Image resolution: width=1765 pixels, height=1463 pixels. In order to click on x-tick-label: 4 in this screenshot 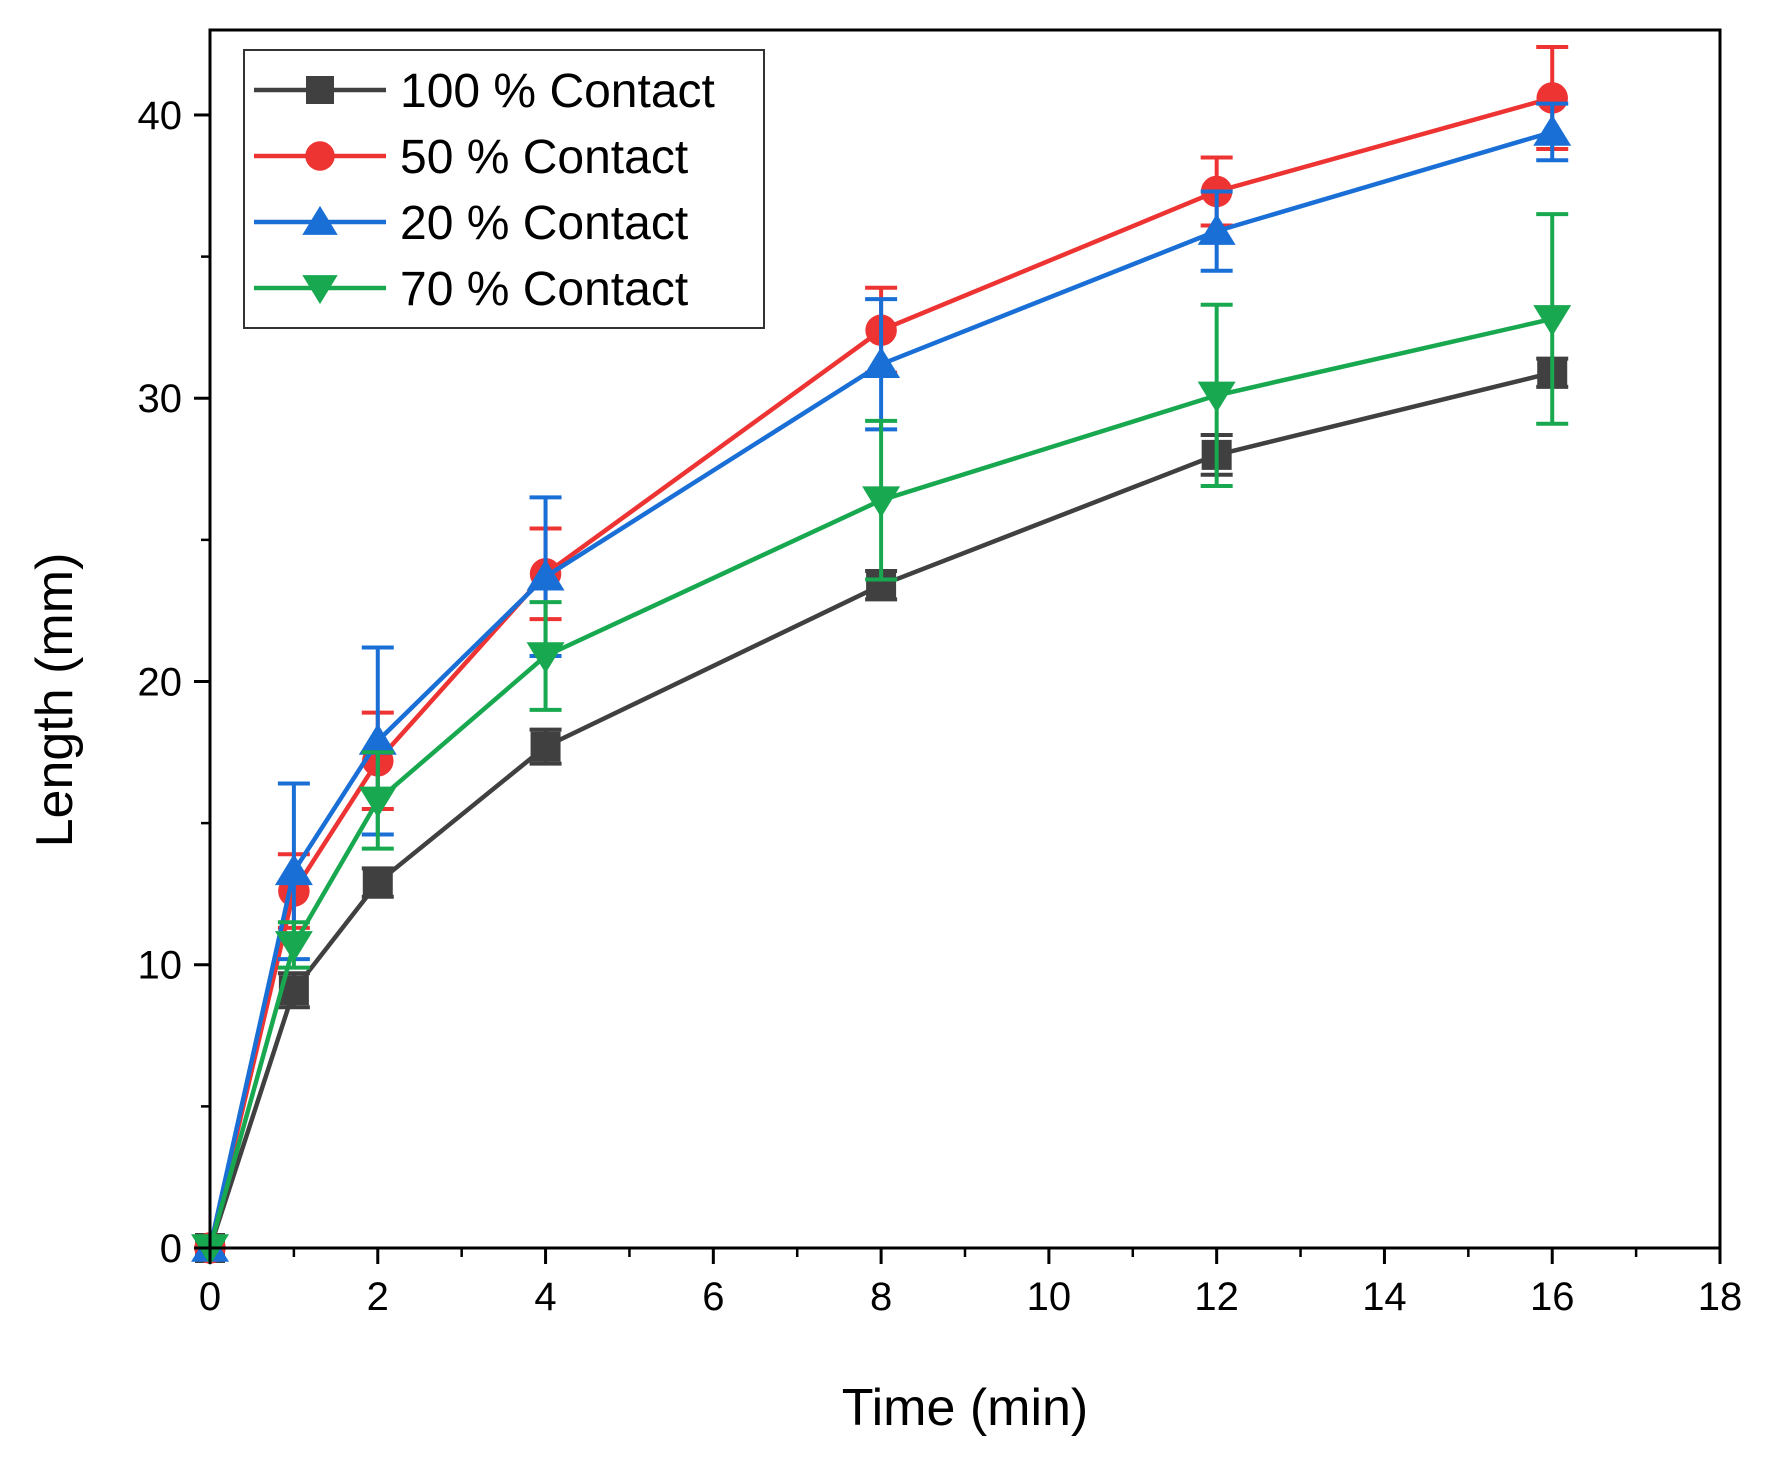, I will do `click(545, 1297)`.